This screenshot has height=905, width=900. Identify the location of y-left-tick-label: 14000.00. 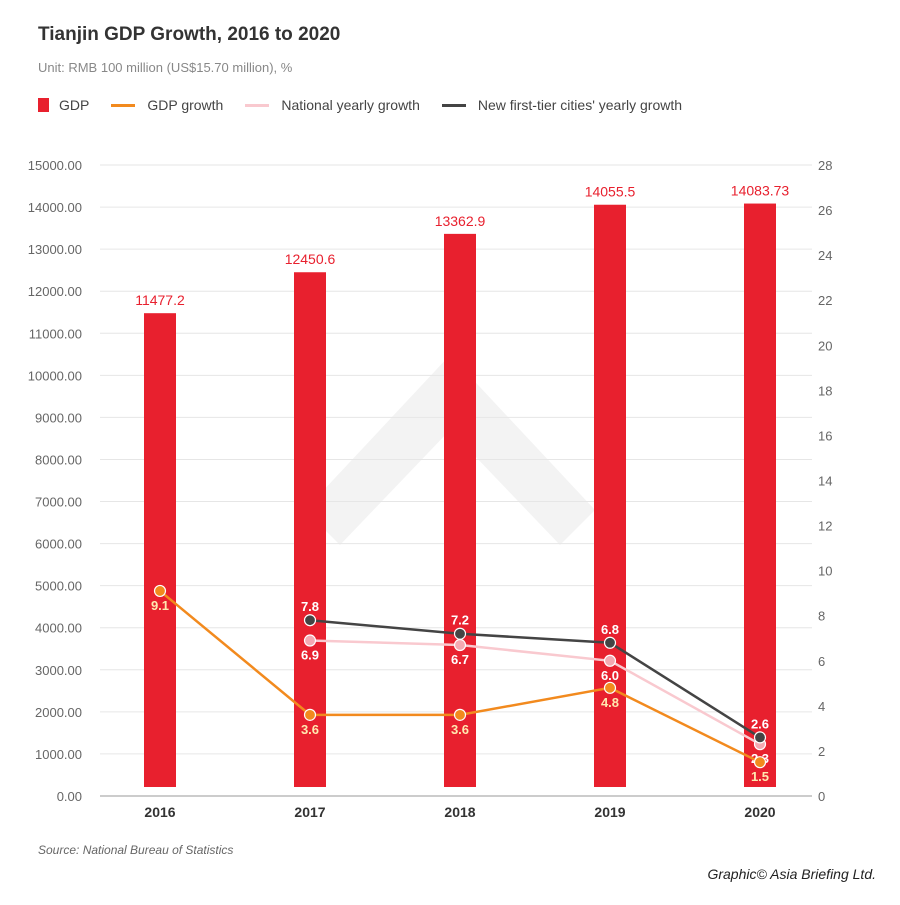
(55, 207).